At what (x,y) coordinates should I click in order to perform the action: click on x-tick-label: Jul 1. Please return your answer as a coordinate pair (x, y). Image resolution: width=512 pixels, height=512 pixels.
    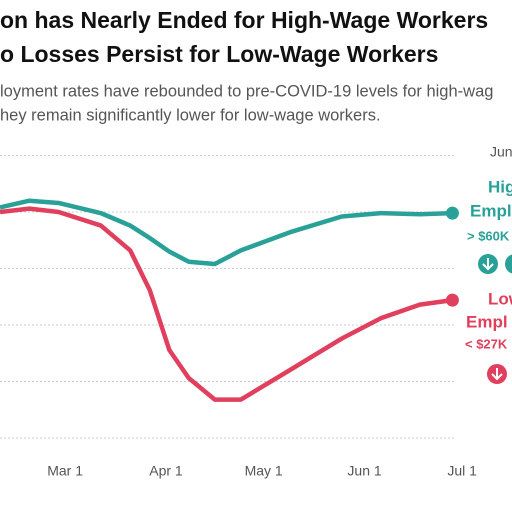
    Looking at the image, I should click on (462, 471).